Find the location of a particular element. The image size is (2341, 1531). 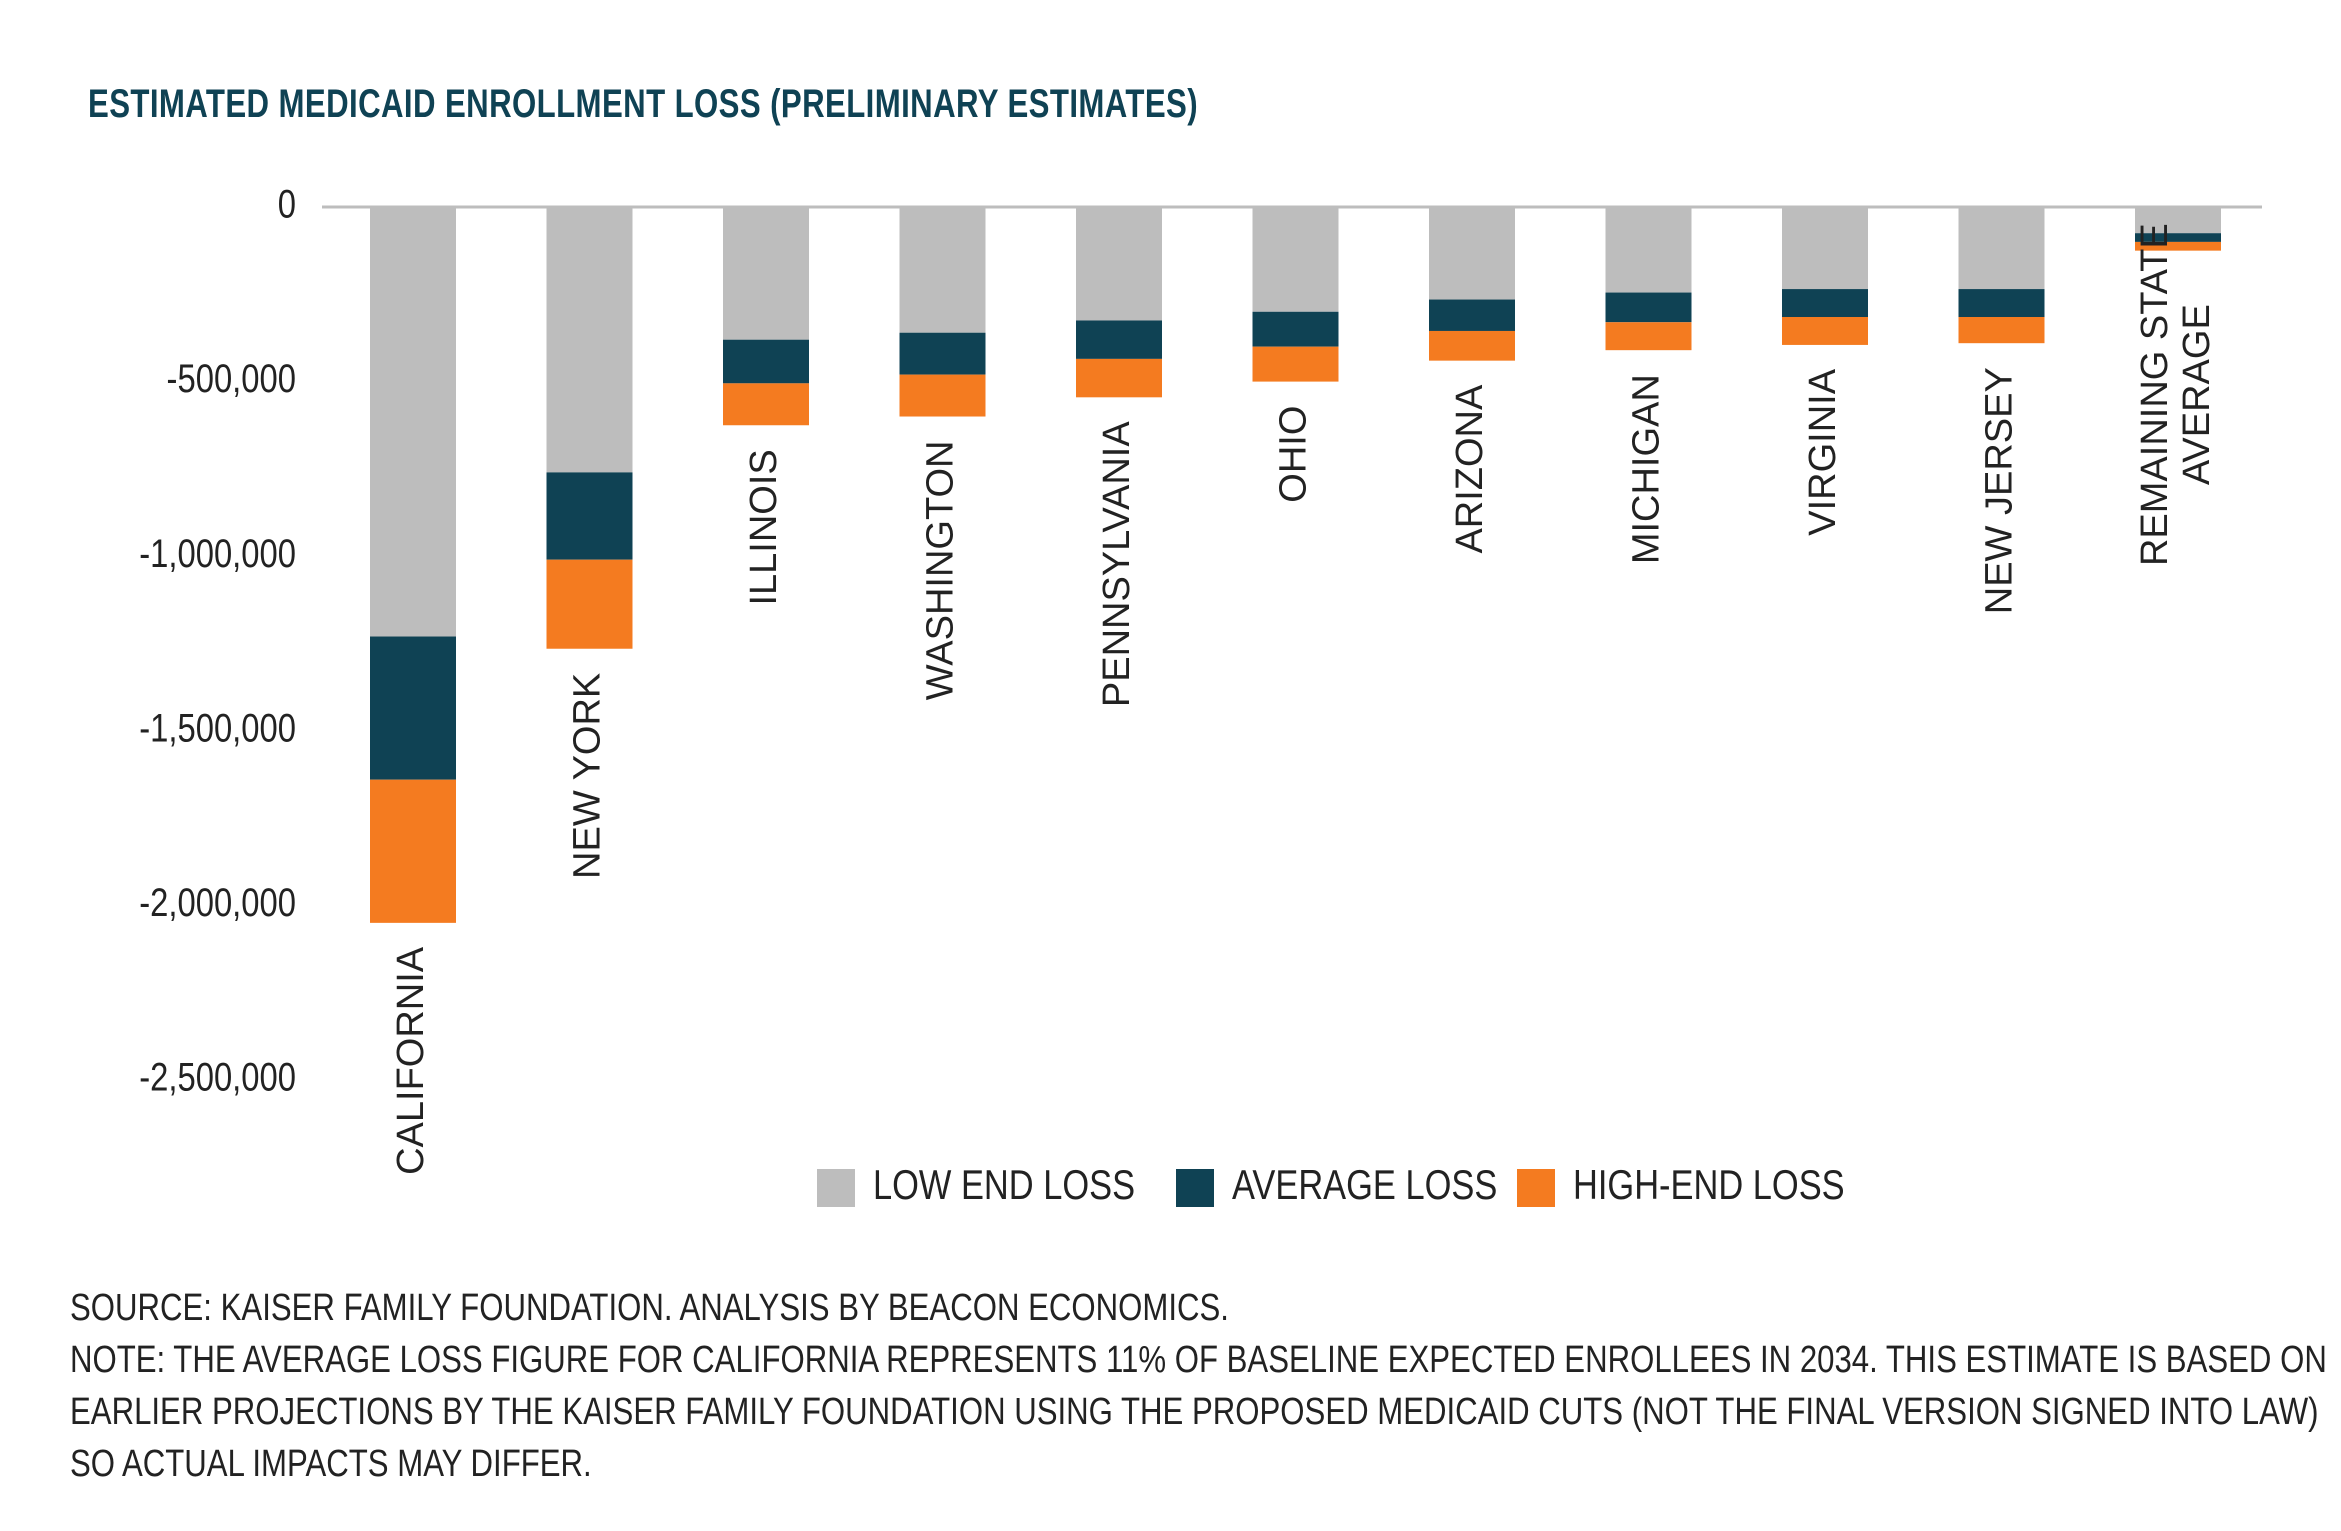

bar-average-loss-michigan is located at coordinates (1648, 307).